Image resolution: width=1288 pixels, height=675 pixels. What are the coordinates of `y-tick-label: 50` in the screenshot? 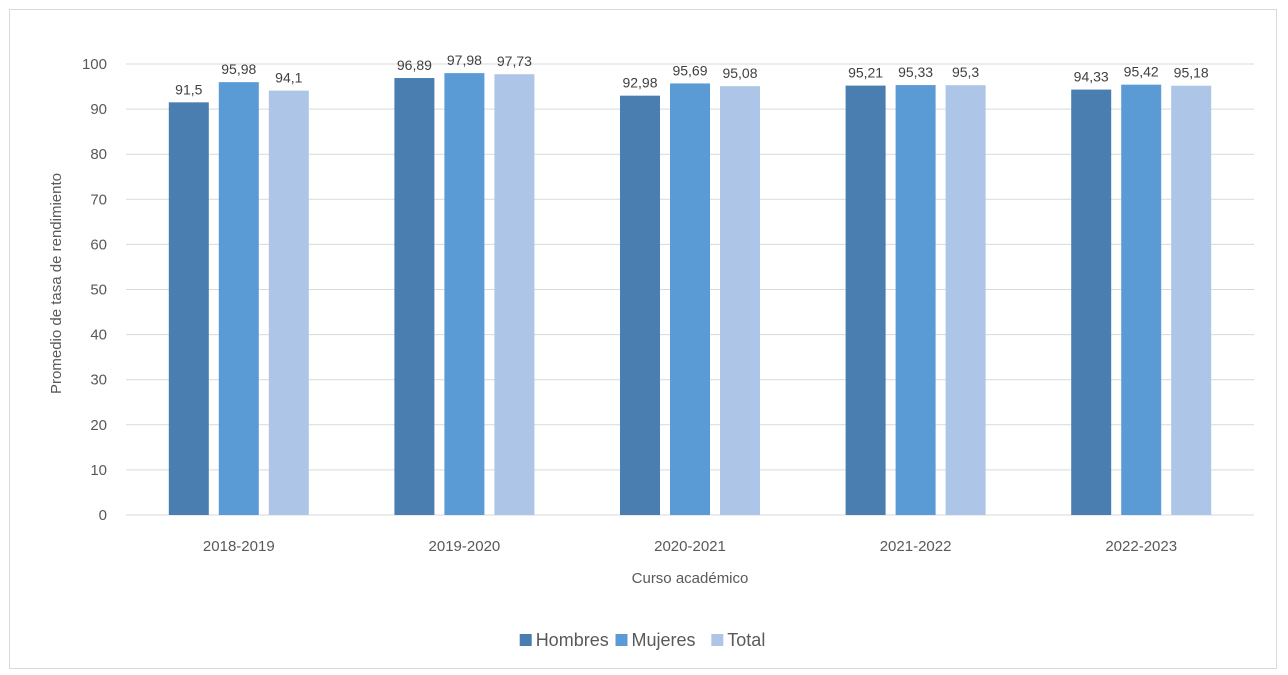 It's located at (98, 290).